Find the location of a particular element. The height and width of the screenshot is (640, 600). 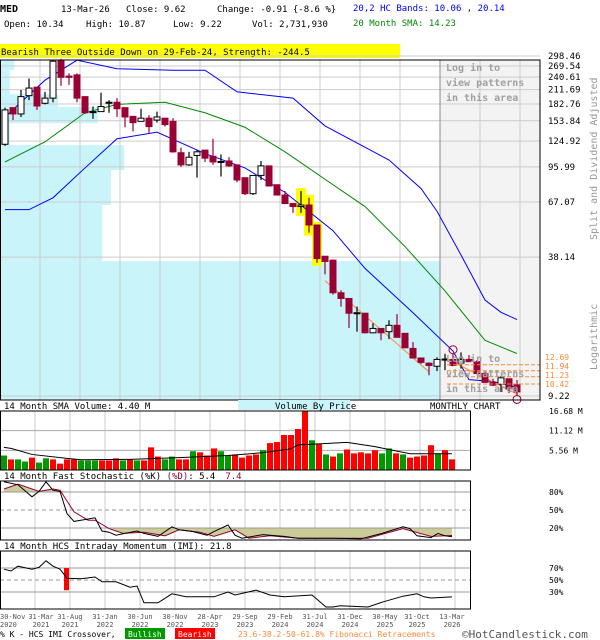

vbp-label-bg is located at coordinates (294, 405).